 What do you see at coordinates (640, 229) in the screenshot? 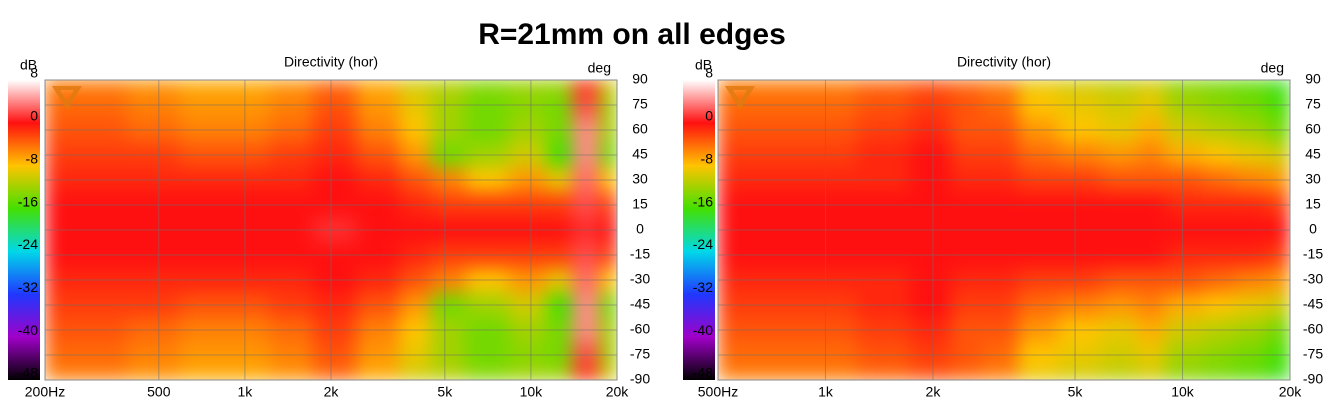
I see `y-tick-label: 0` at bounding box center [640, 229].